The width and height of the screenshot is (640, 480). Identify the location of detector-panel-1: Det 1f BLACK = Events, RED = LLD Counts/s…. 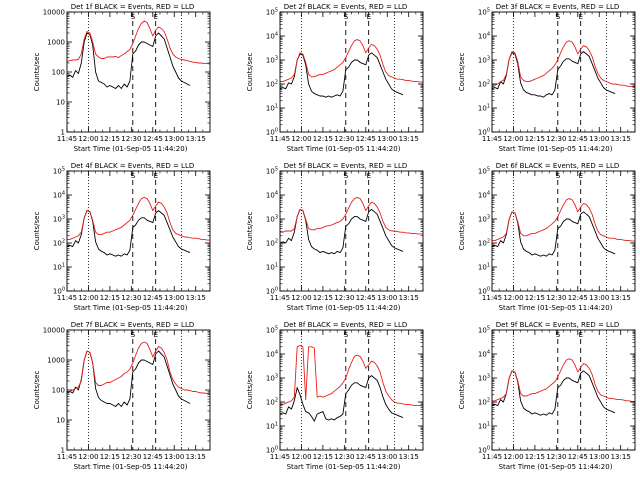
(122, 78).